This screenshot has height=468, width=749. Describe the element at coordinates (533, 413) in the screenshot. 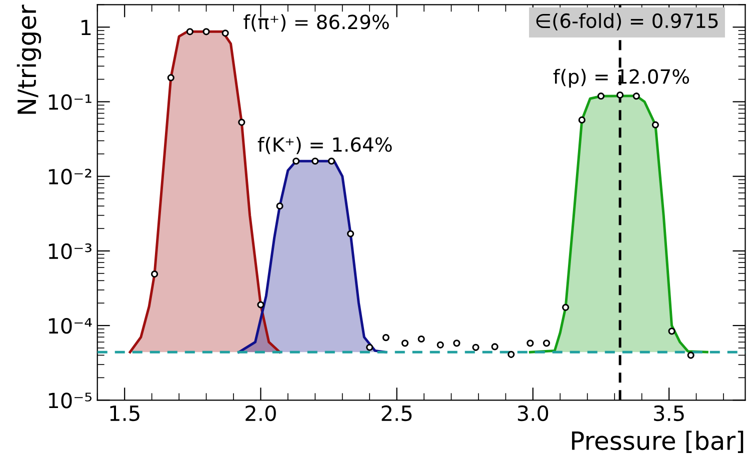

I see `x-tick-label: 3.0` at that location.